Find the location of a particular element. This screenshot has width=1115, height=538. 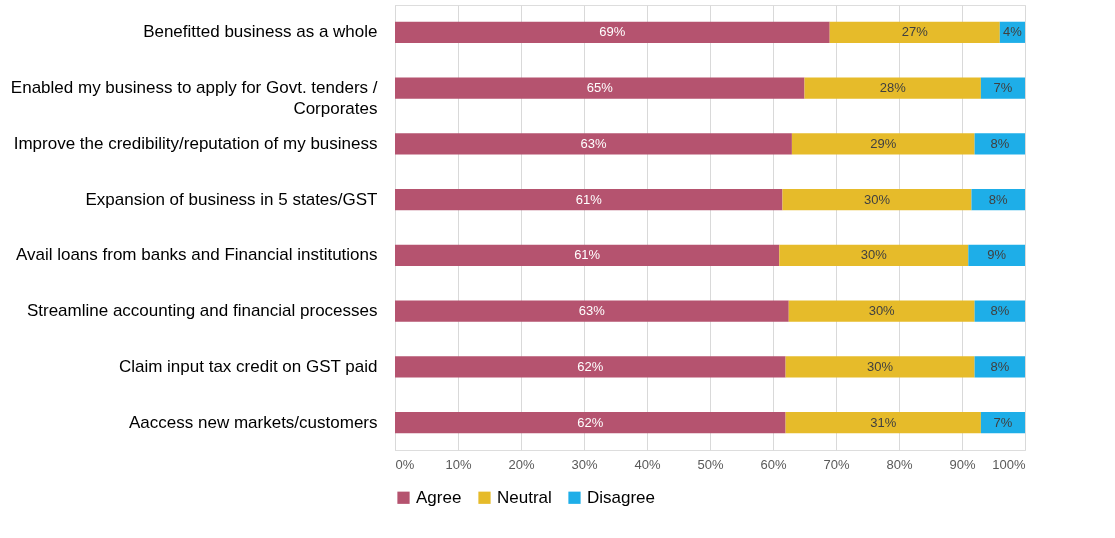

legend-label: Disagree is located at coordinates (621, 497).